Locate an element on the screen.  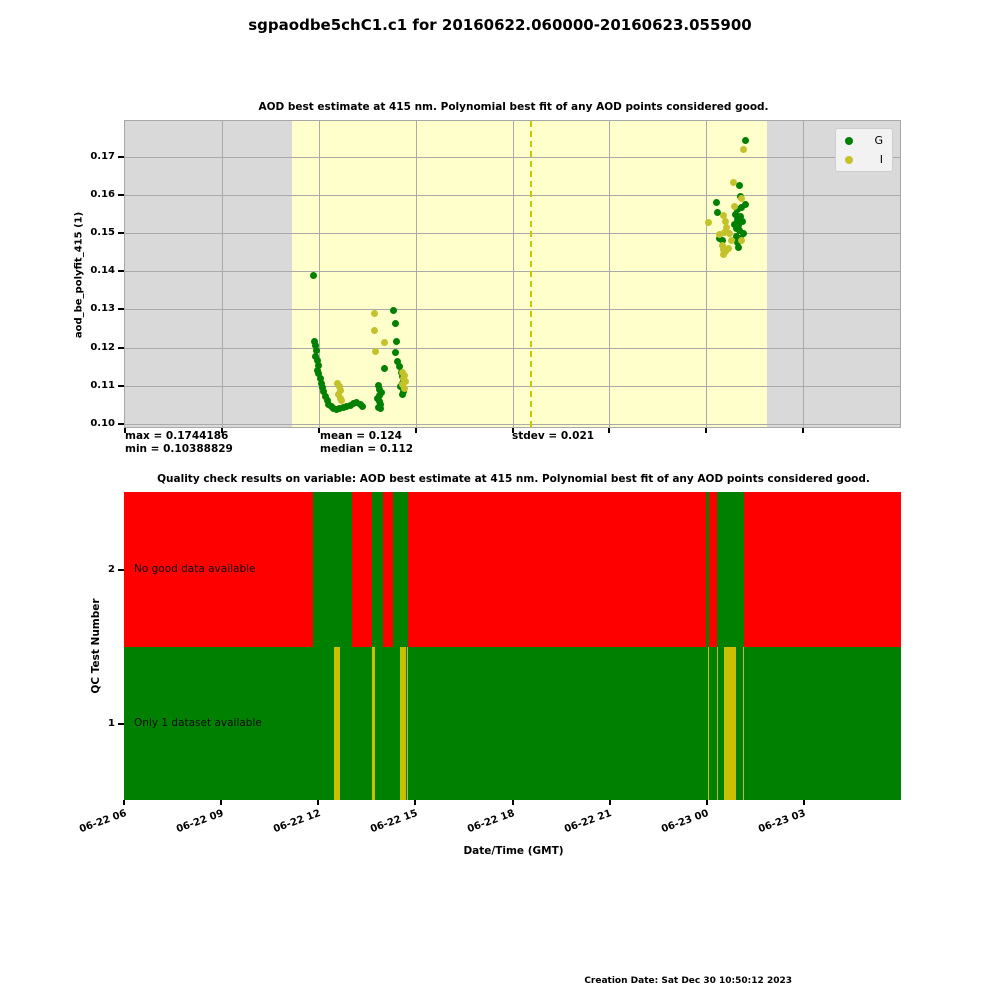
legend-label: I is located at coordinates (881, 159).